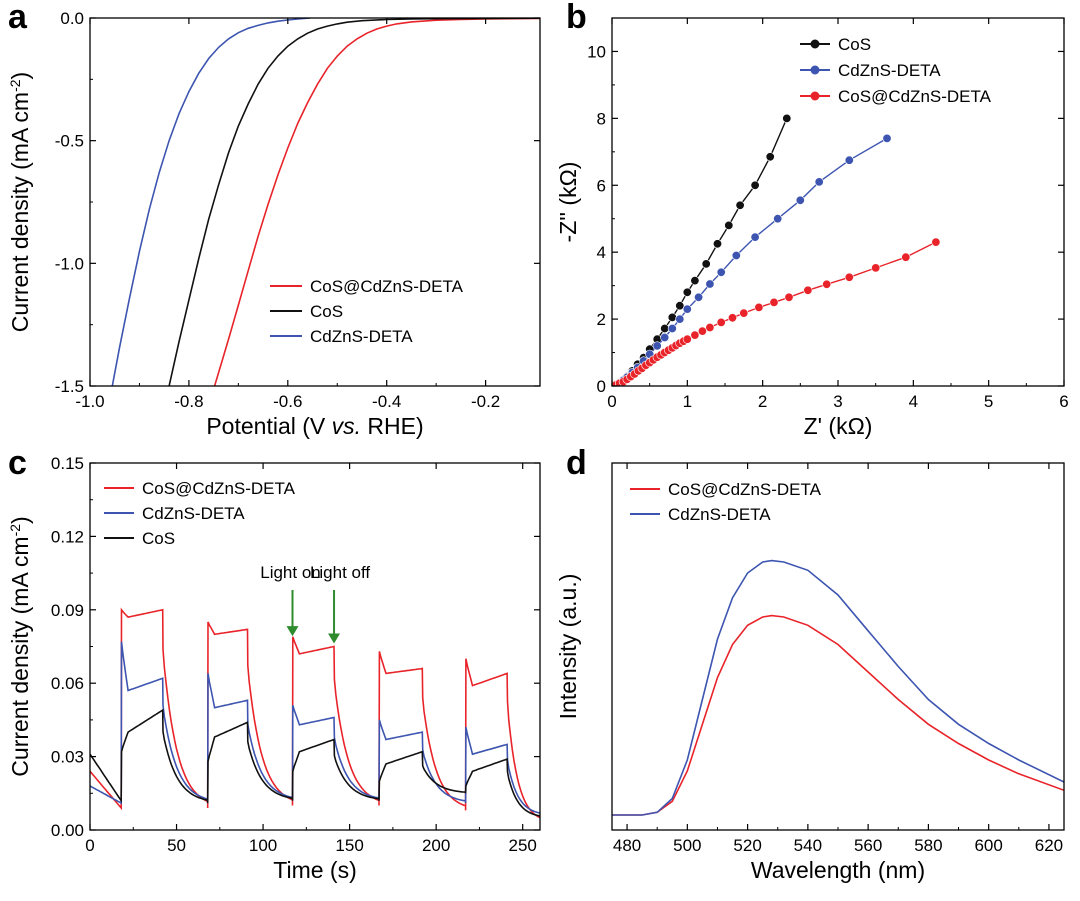 This screenshot has width=1080, height=901. I want to click on y-axis-label: -Z'' (kΩ), so click(568, 202).